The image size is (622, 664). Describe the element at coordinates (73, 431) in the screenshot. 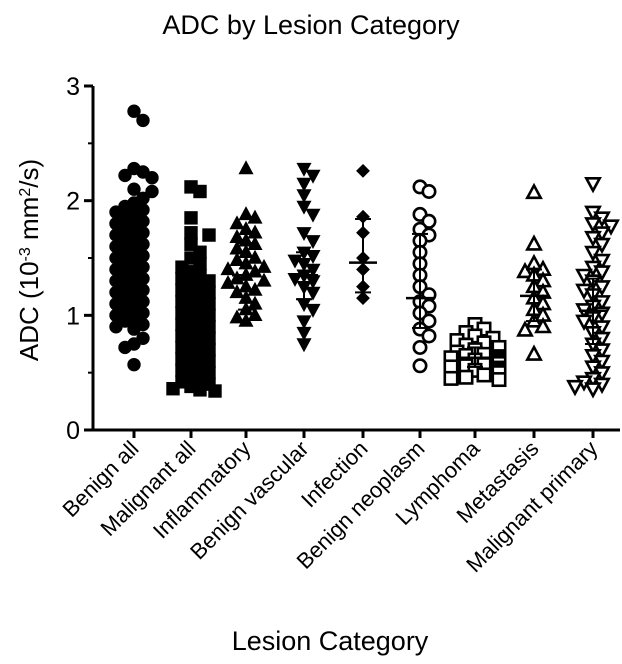

I see `y-tick-label: 0` at that location.